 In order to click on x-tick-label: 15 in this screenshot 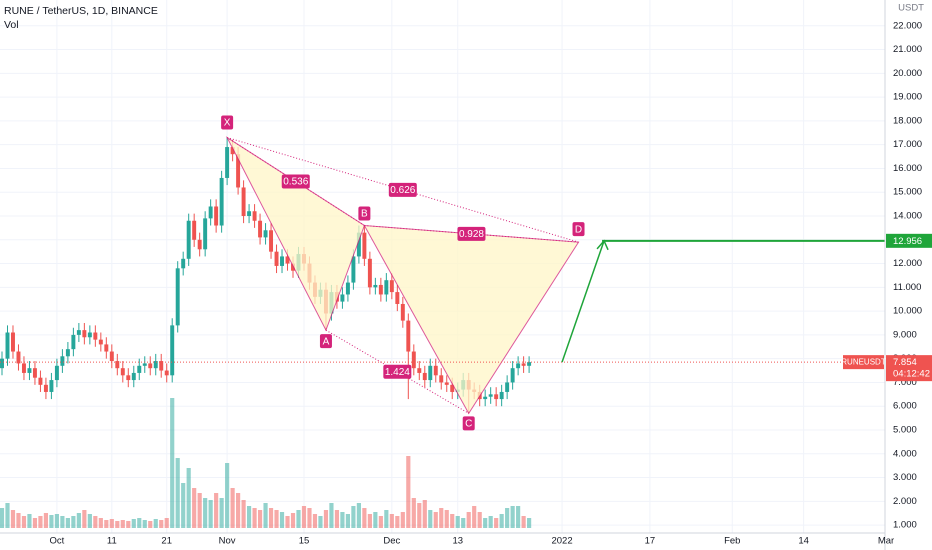, I will do `click(304, 541)`.